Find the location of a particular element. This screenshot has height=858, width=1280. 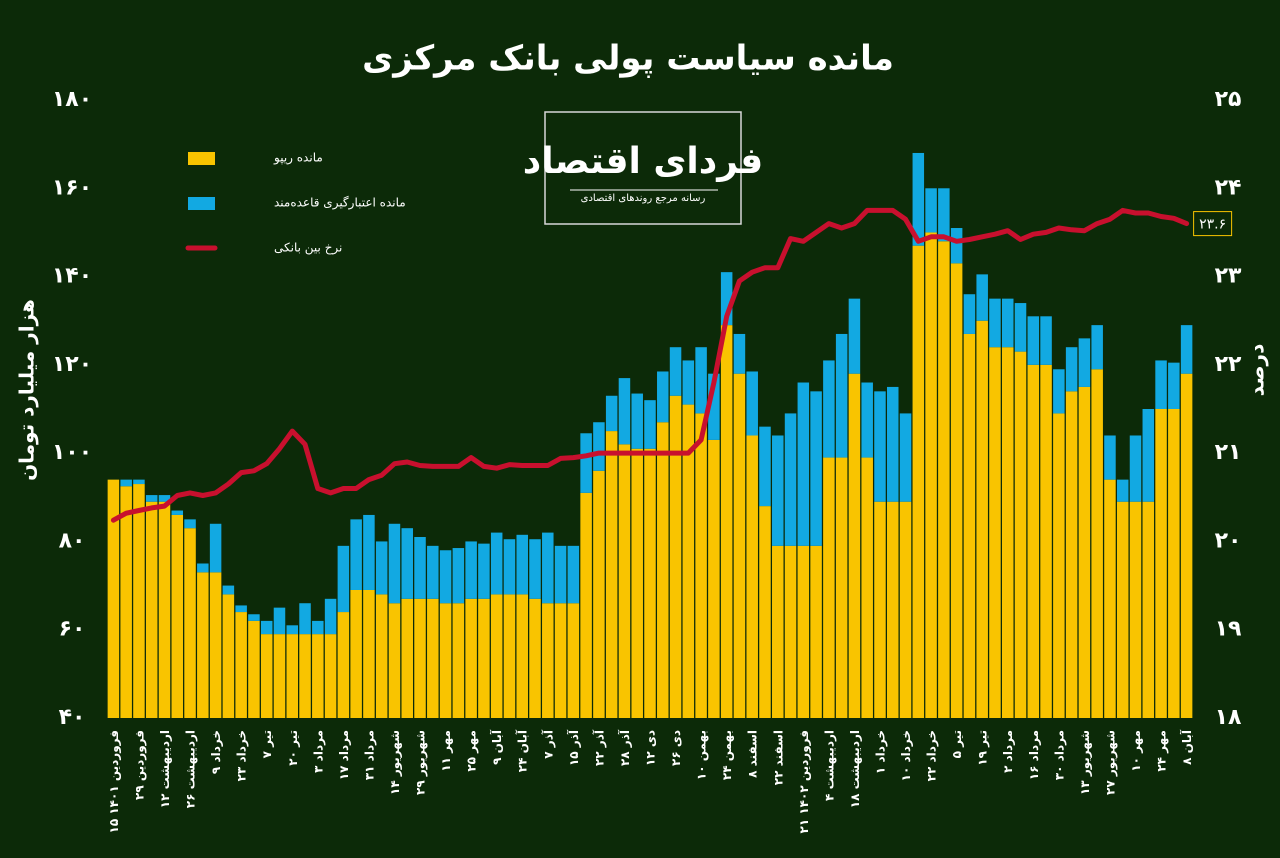

x-tick-label: ۷ آذر is located at coordinates (547, 744).